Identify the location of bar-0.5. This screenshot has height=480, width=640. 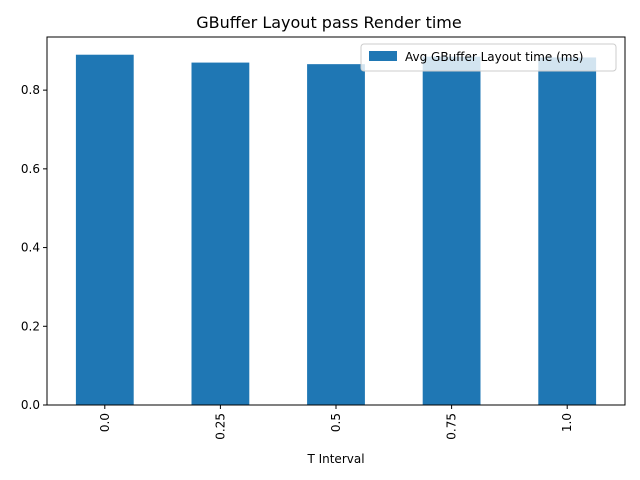
(336, 234).